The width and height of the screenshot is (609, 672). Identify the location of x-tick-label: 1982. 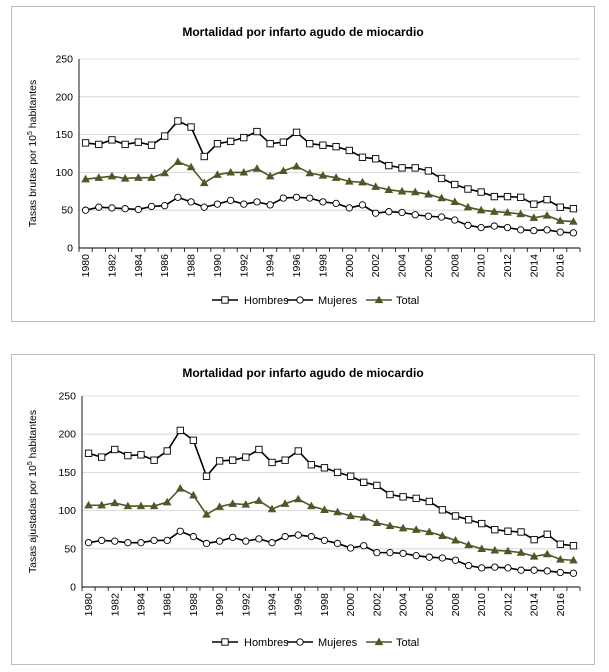
(112, 266).